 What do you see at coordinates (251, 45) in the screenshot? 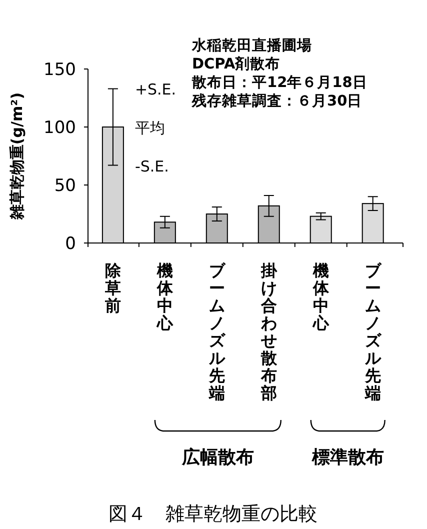
I see `text: 水稲乾田直播圃場` at bounding box center [251, 45].